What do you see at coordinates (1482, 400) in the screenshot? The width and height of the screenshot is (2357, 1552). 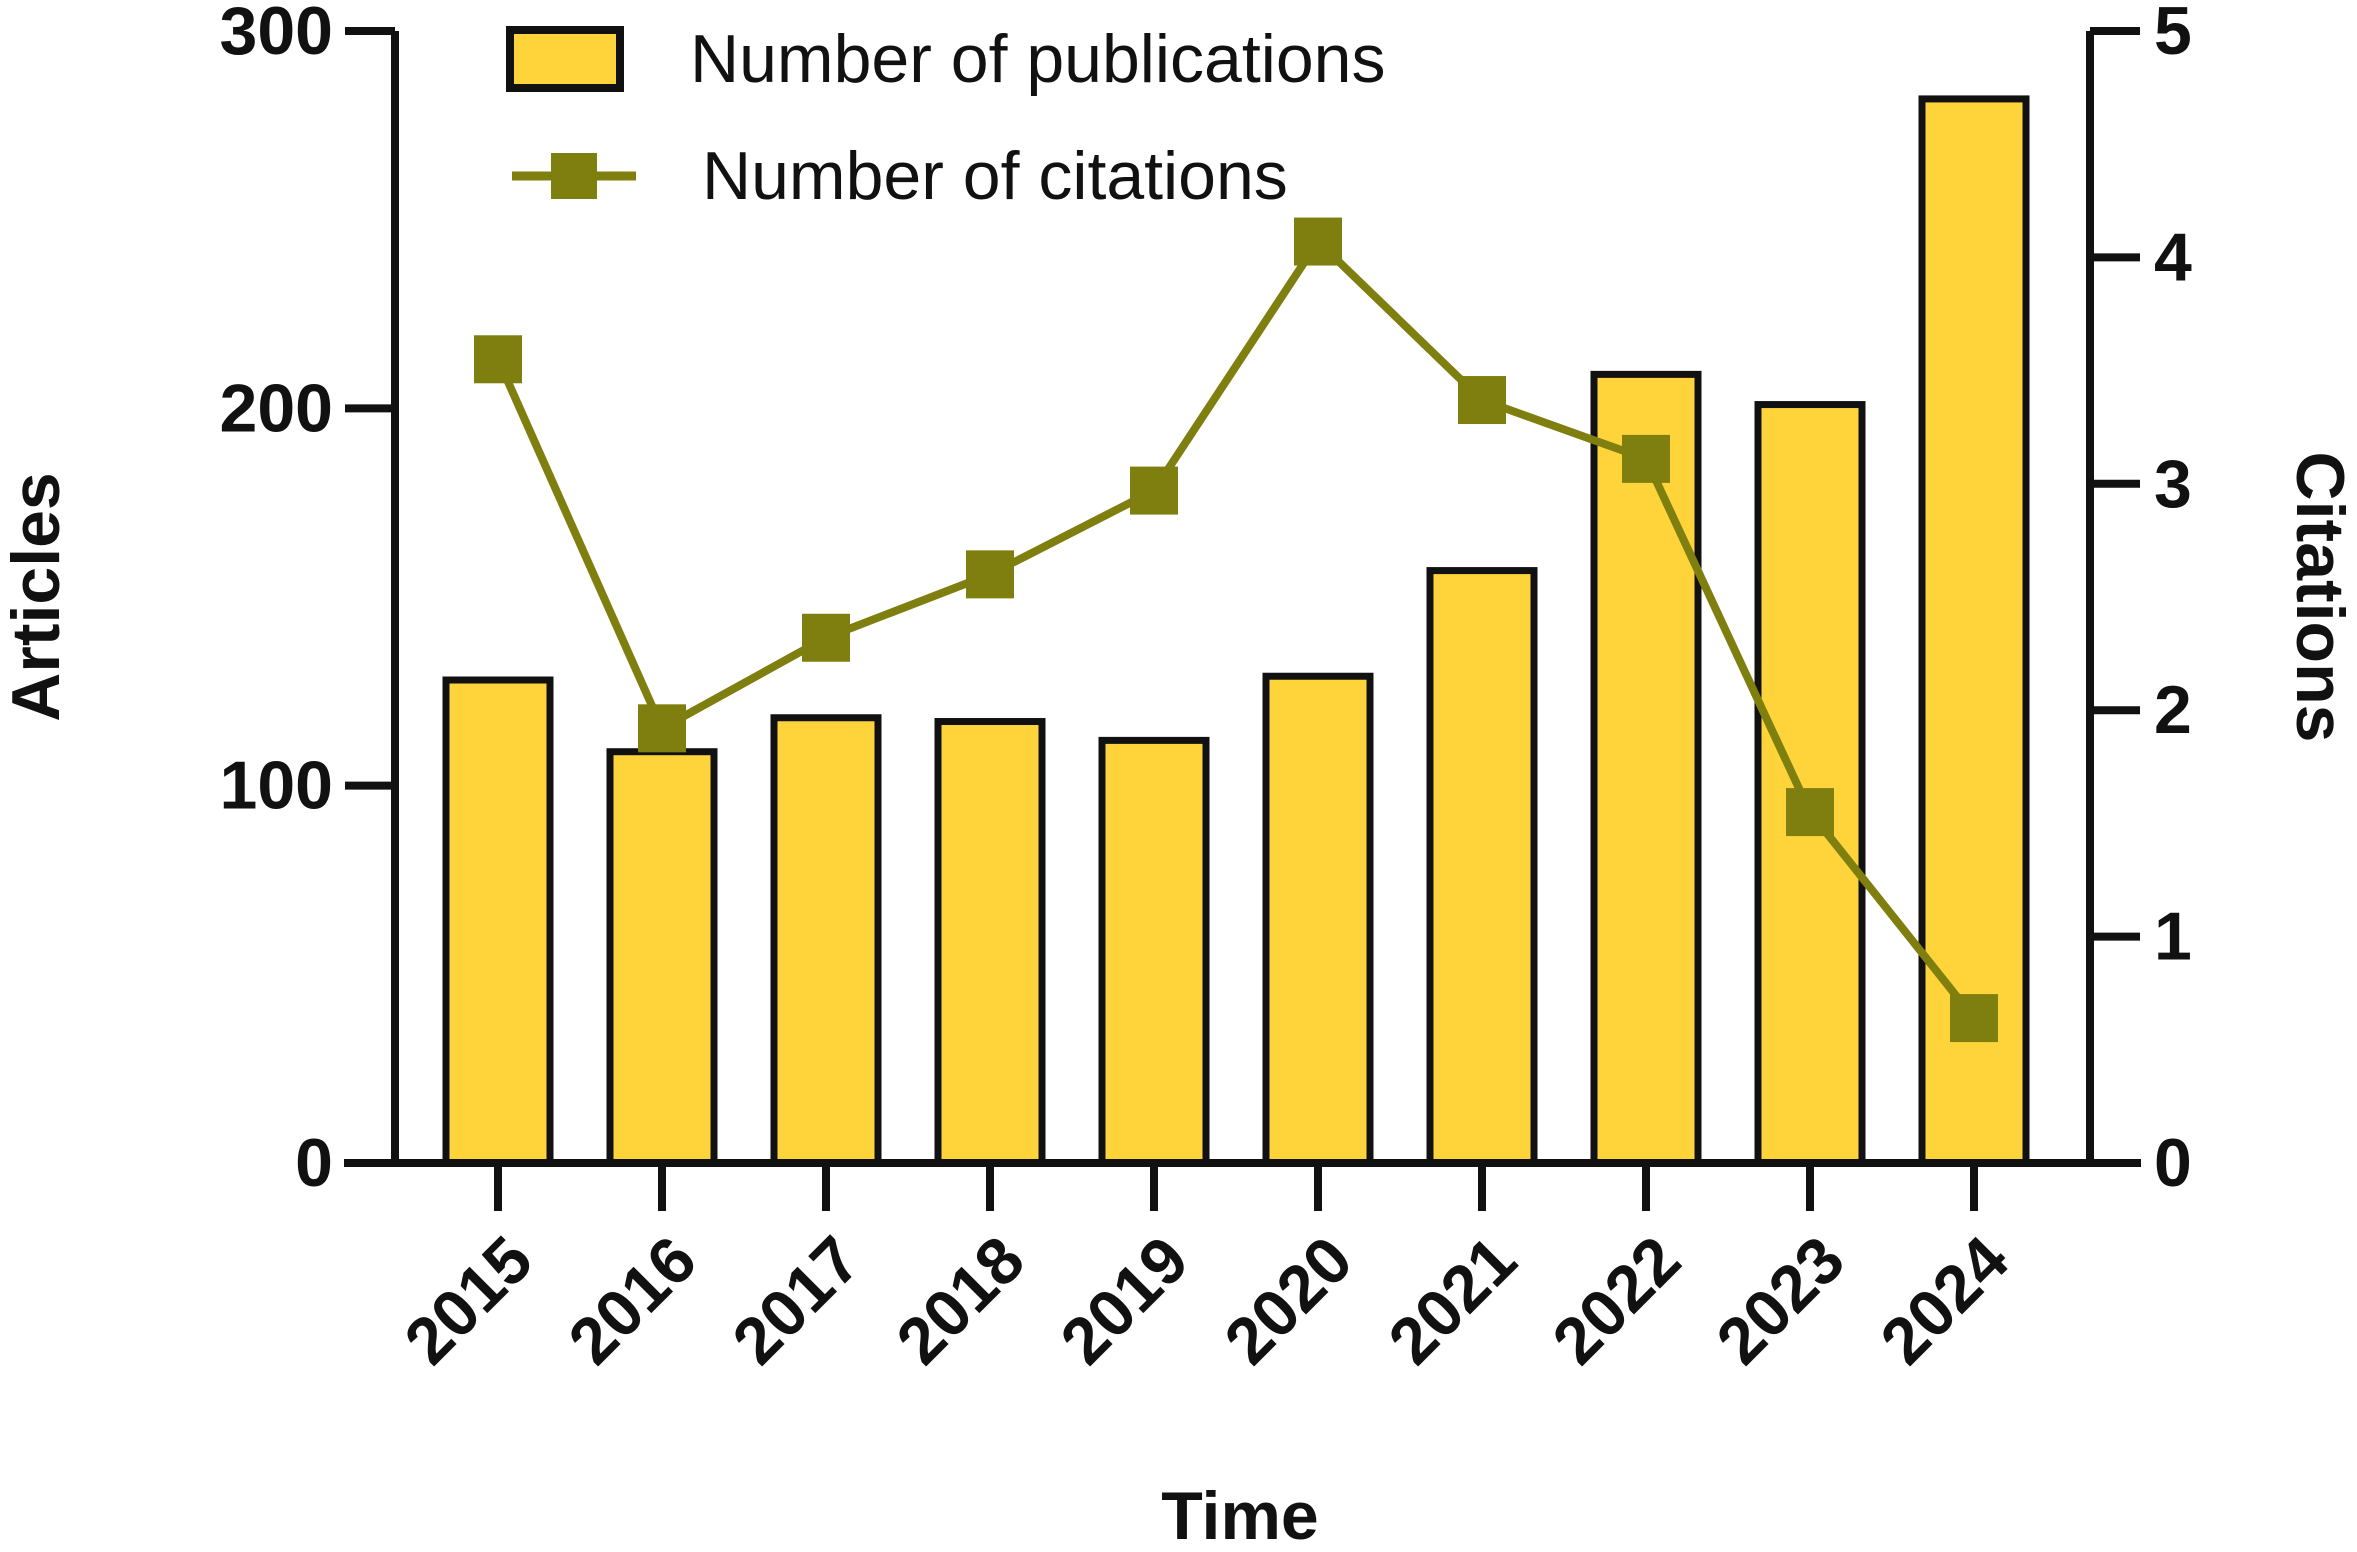 I see `citations-point-2021` at bounding box center [1482, 400].